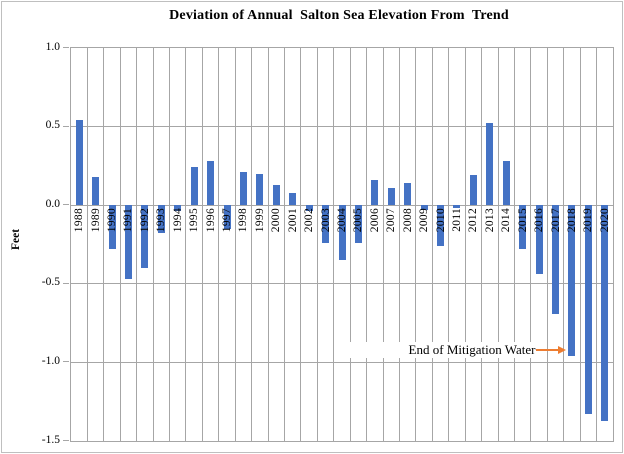 The height and width of the screenshot is (454, 624). Describe the element at coordinates (539, 240) in the screenshot. I see `bar-2016` at that location.